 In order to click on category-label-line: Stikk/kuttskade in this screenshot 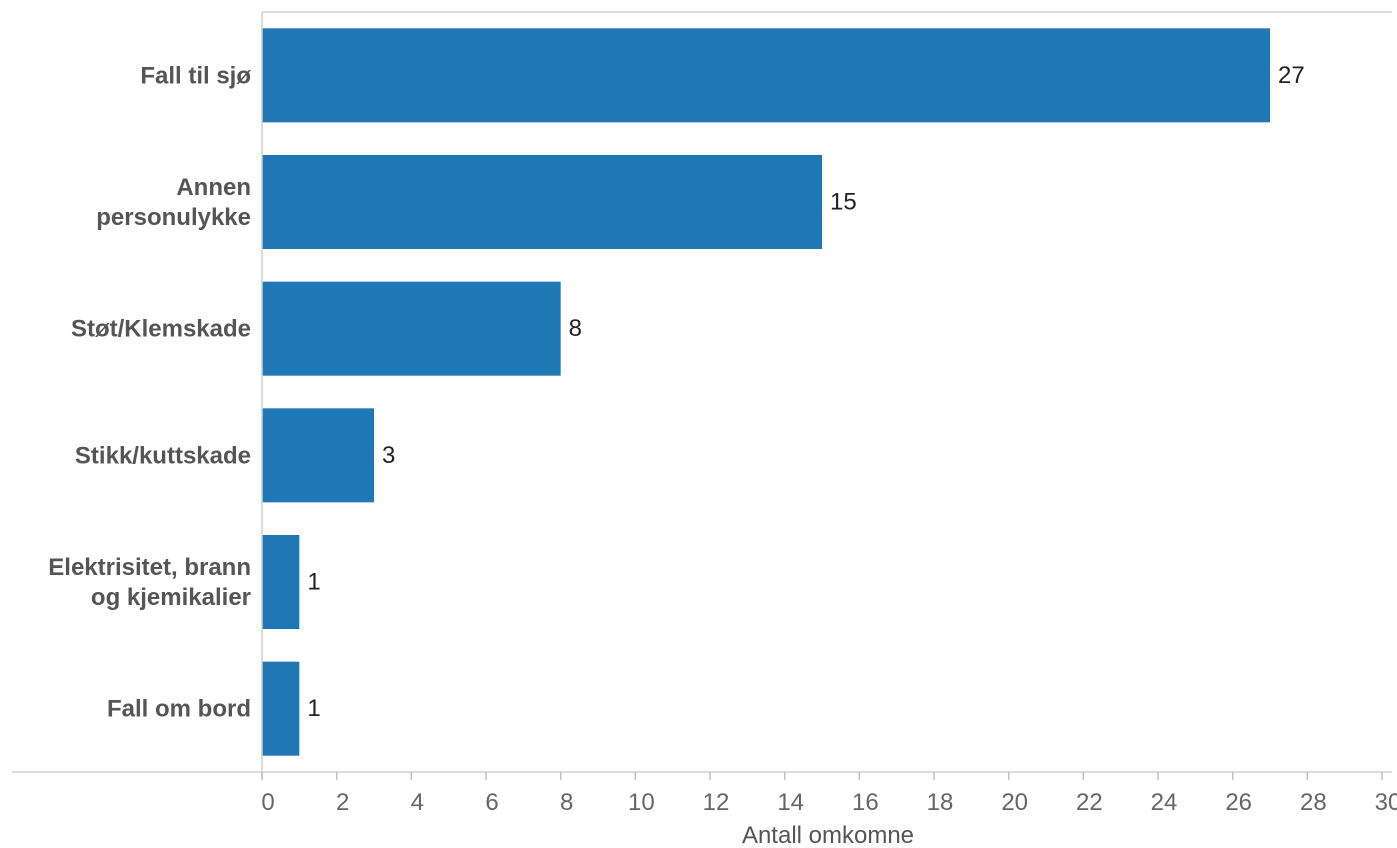, I will do `click(163, 455)`.